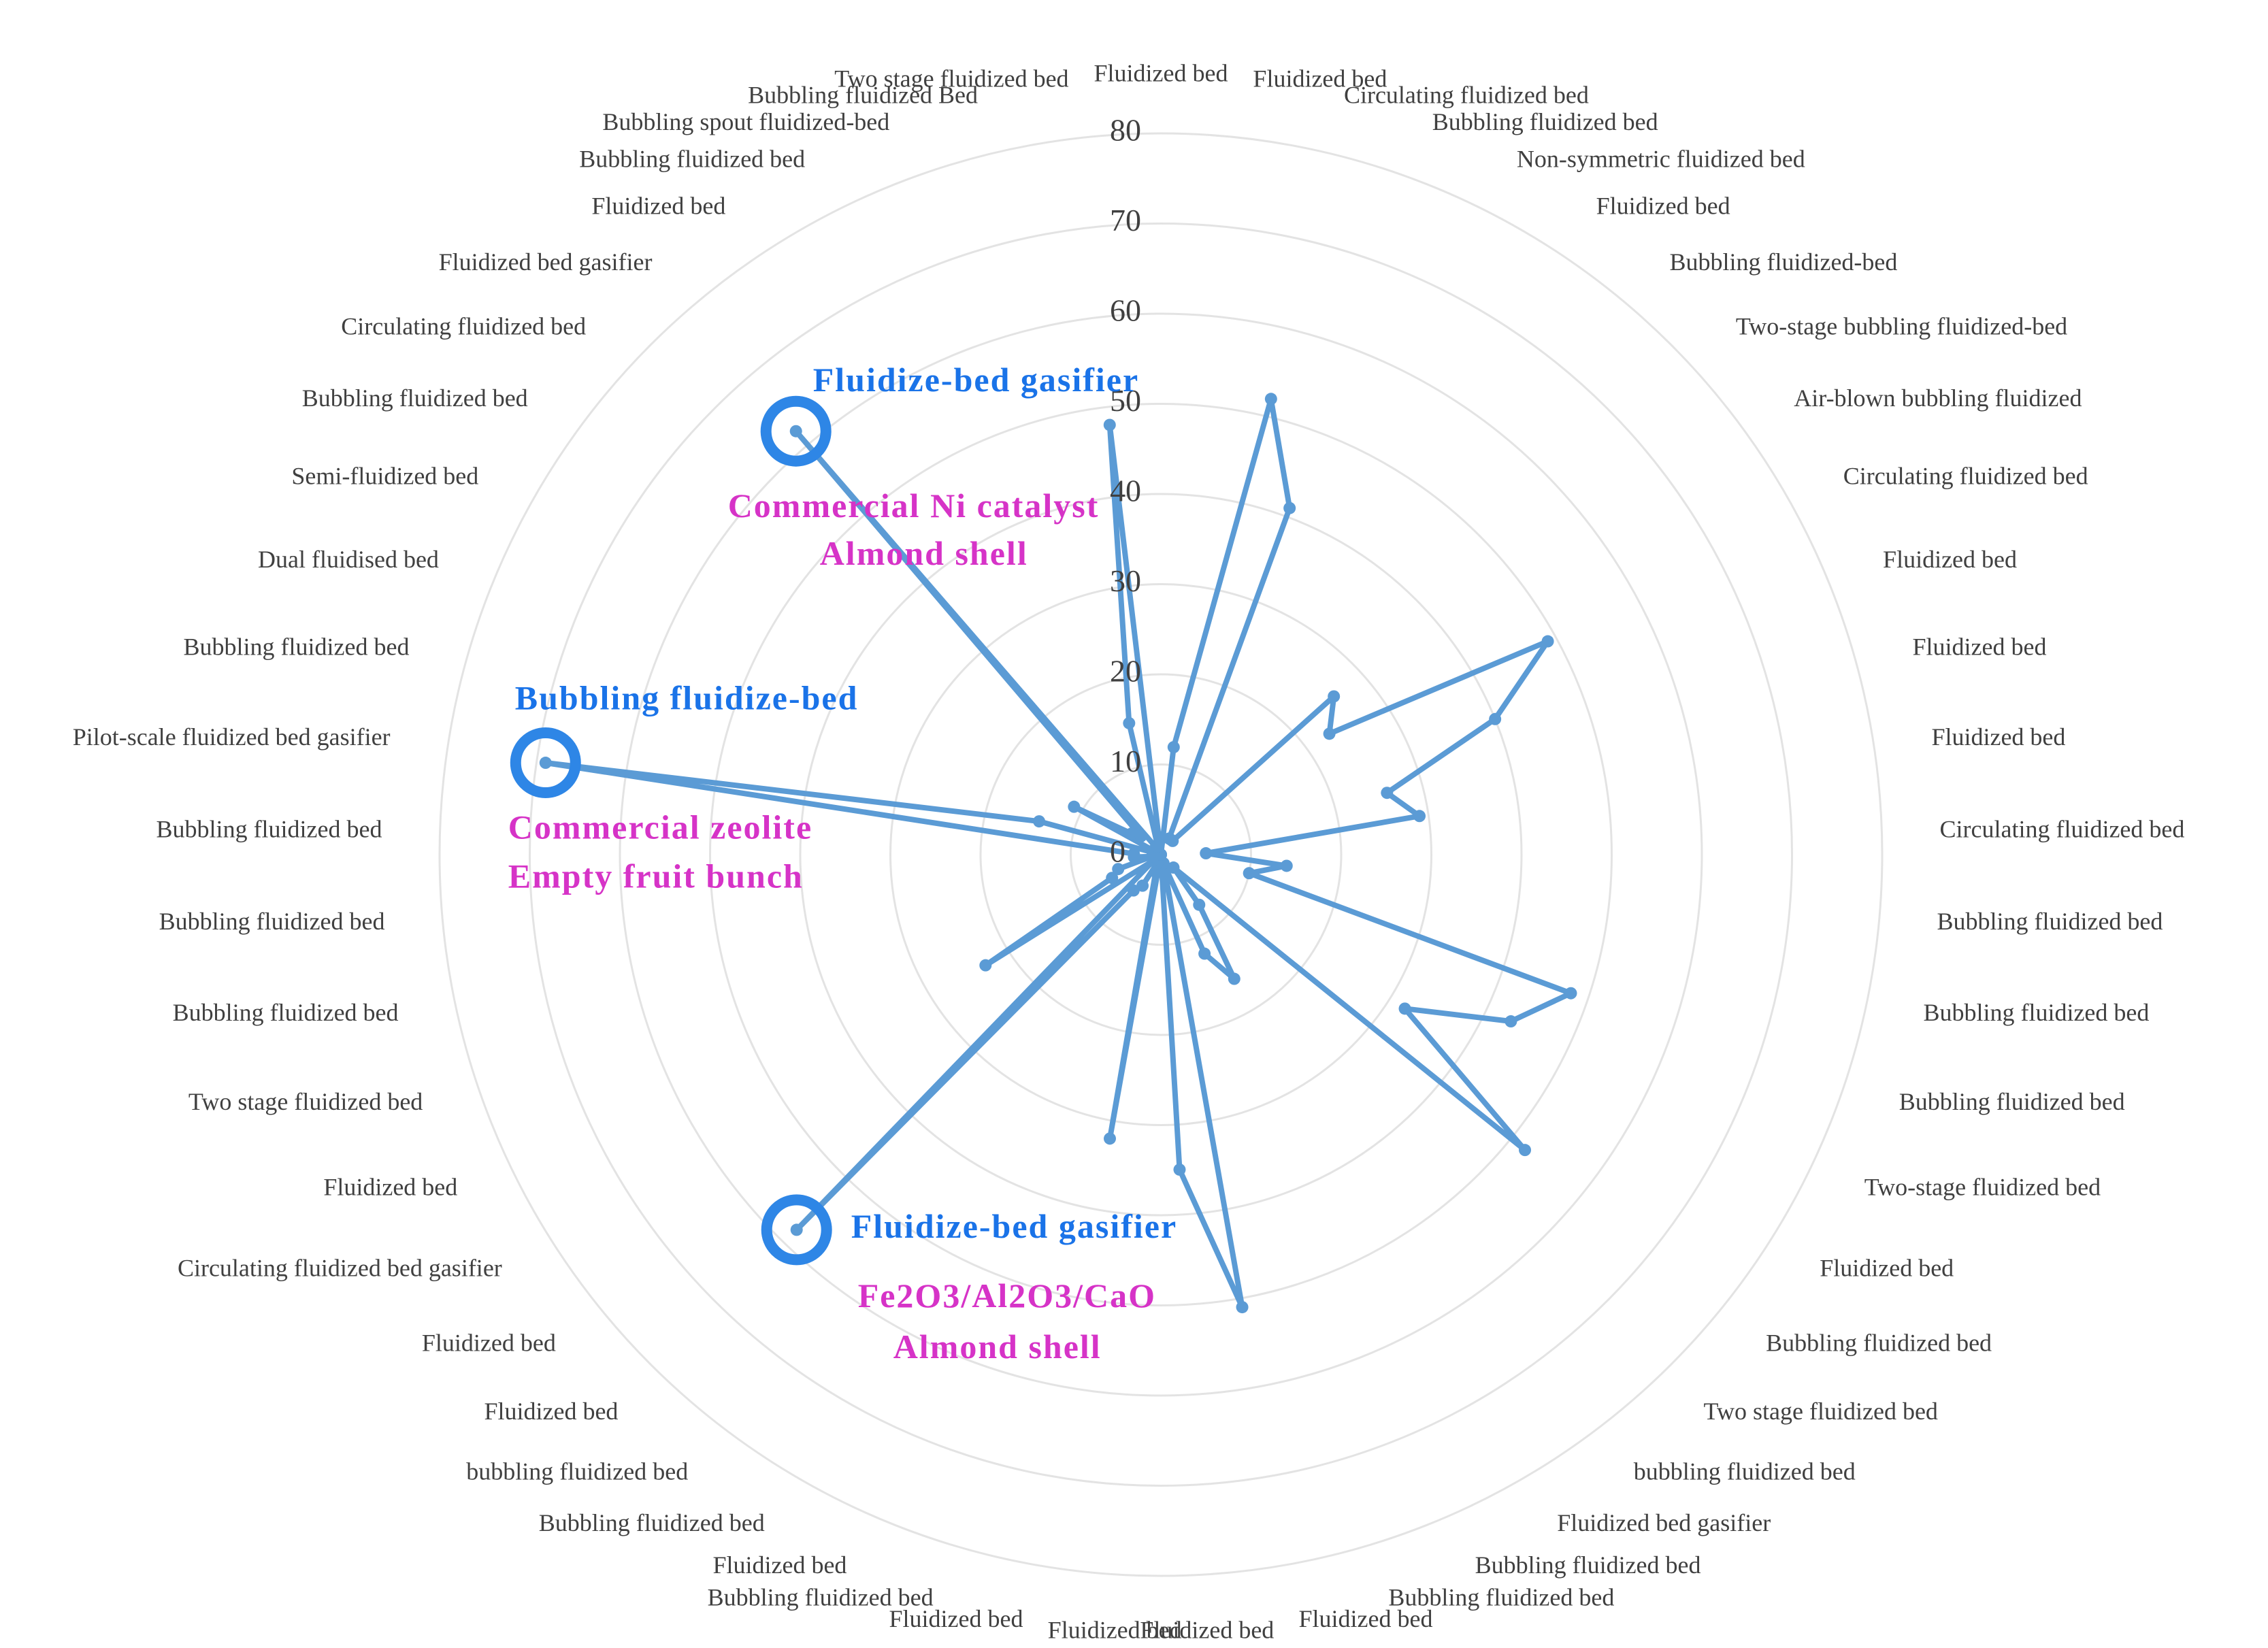  What do you see at coordinates (687, 697) in the screenshot?
I see `annotation-title: Bubbling fluidize-bed` at bounding box center [687, 697].